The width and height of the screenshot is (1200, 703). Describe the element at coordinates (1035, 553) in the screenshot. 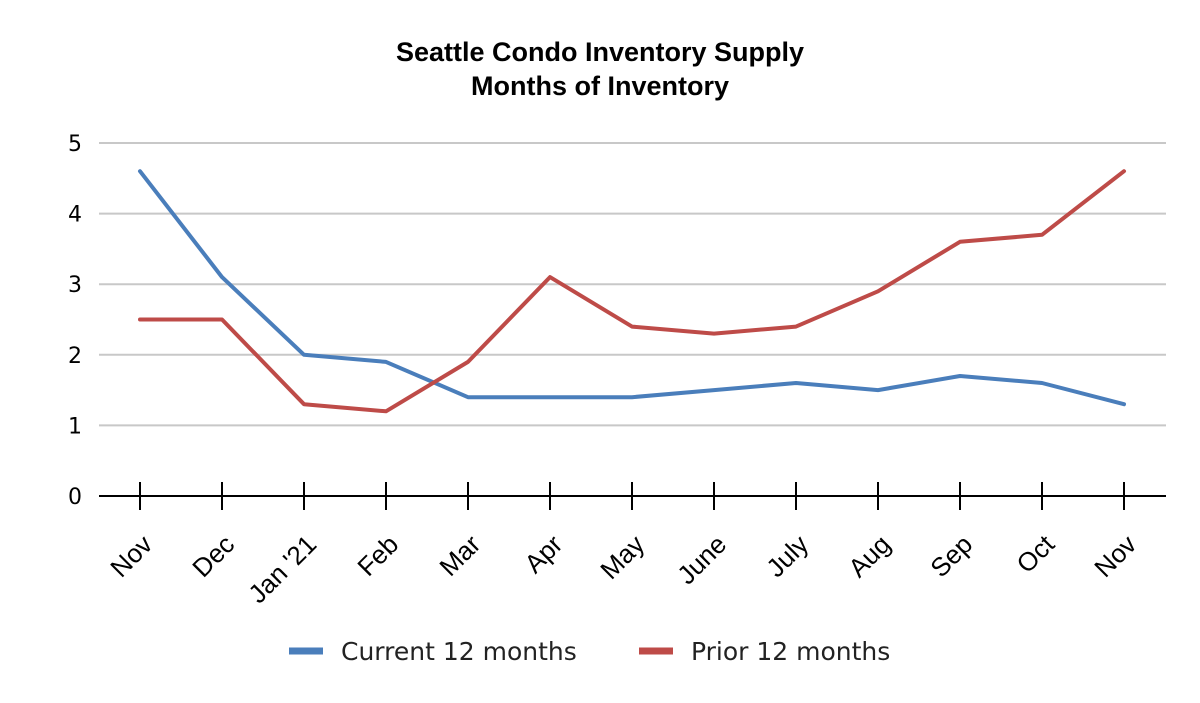

I see `x-tick-label: Oct` at that location.